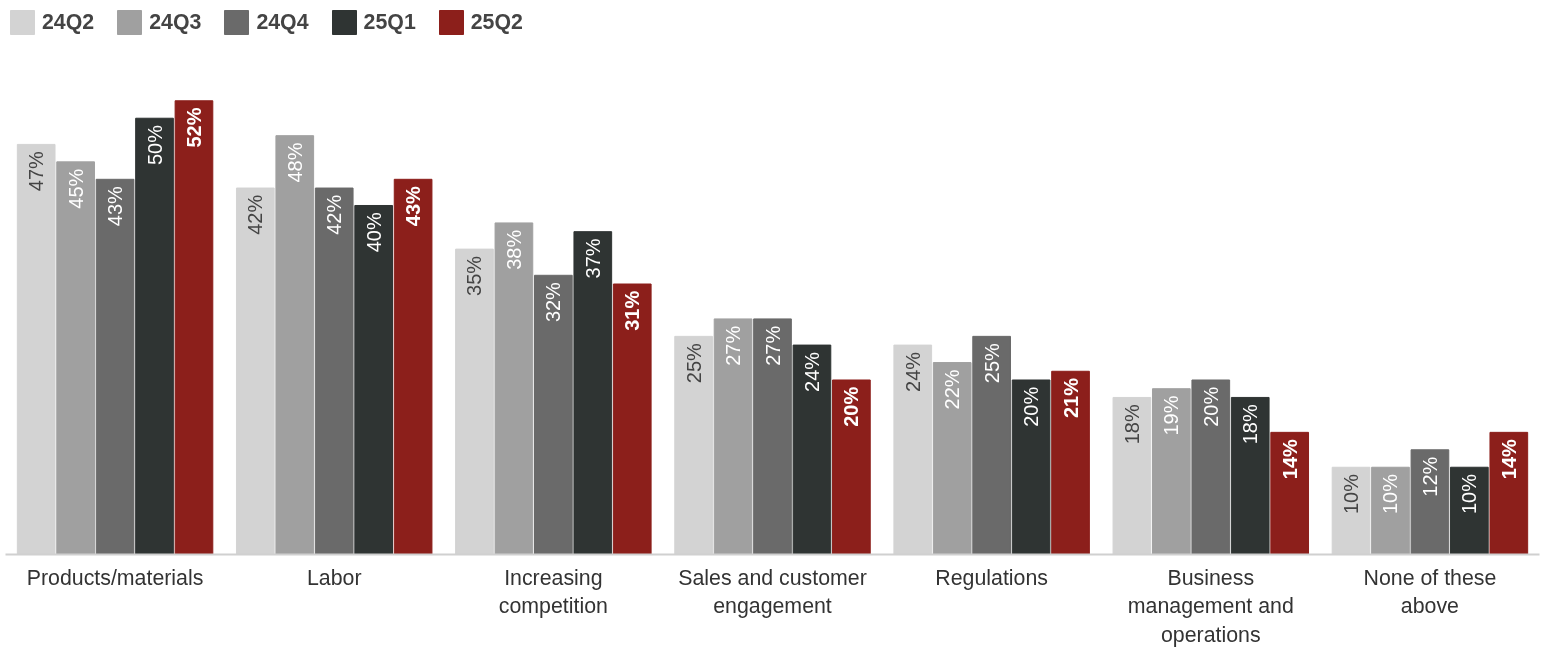  I want to click on data-label: 38%, so click(513, 249).